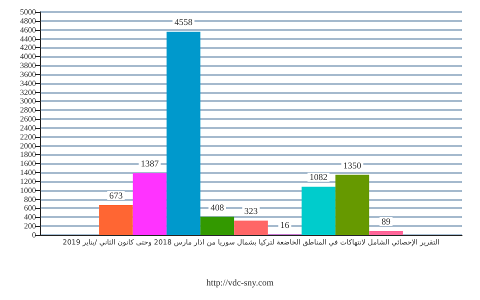  What do you see at coordinates (28, 163) in the screenshot?
I see `y-tick-label: 1600` at bounding box center [28, 163].